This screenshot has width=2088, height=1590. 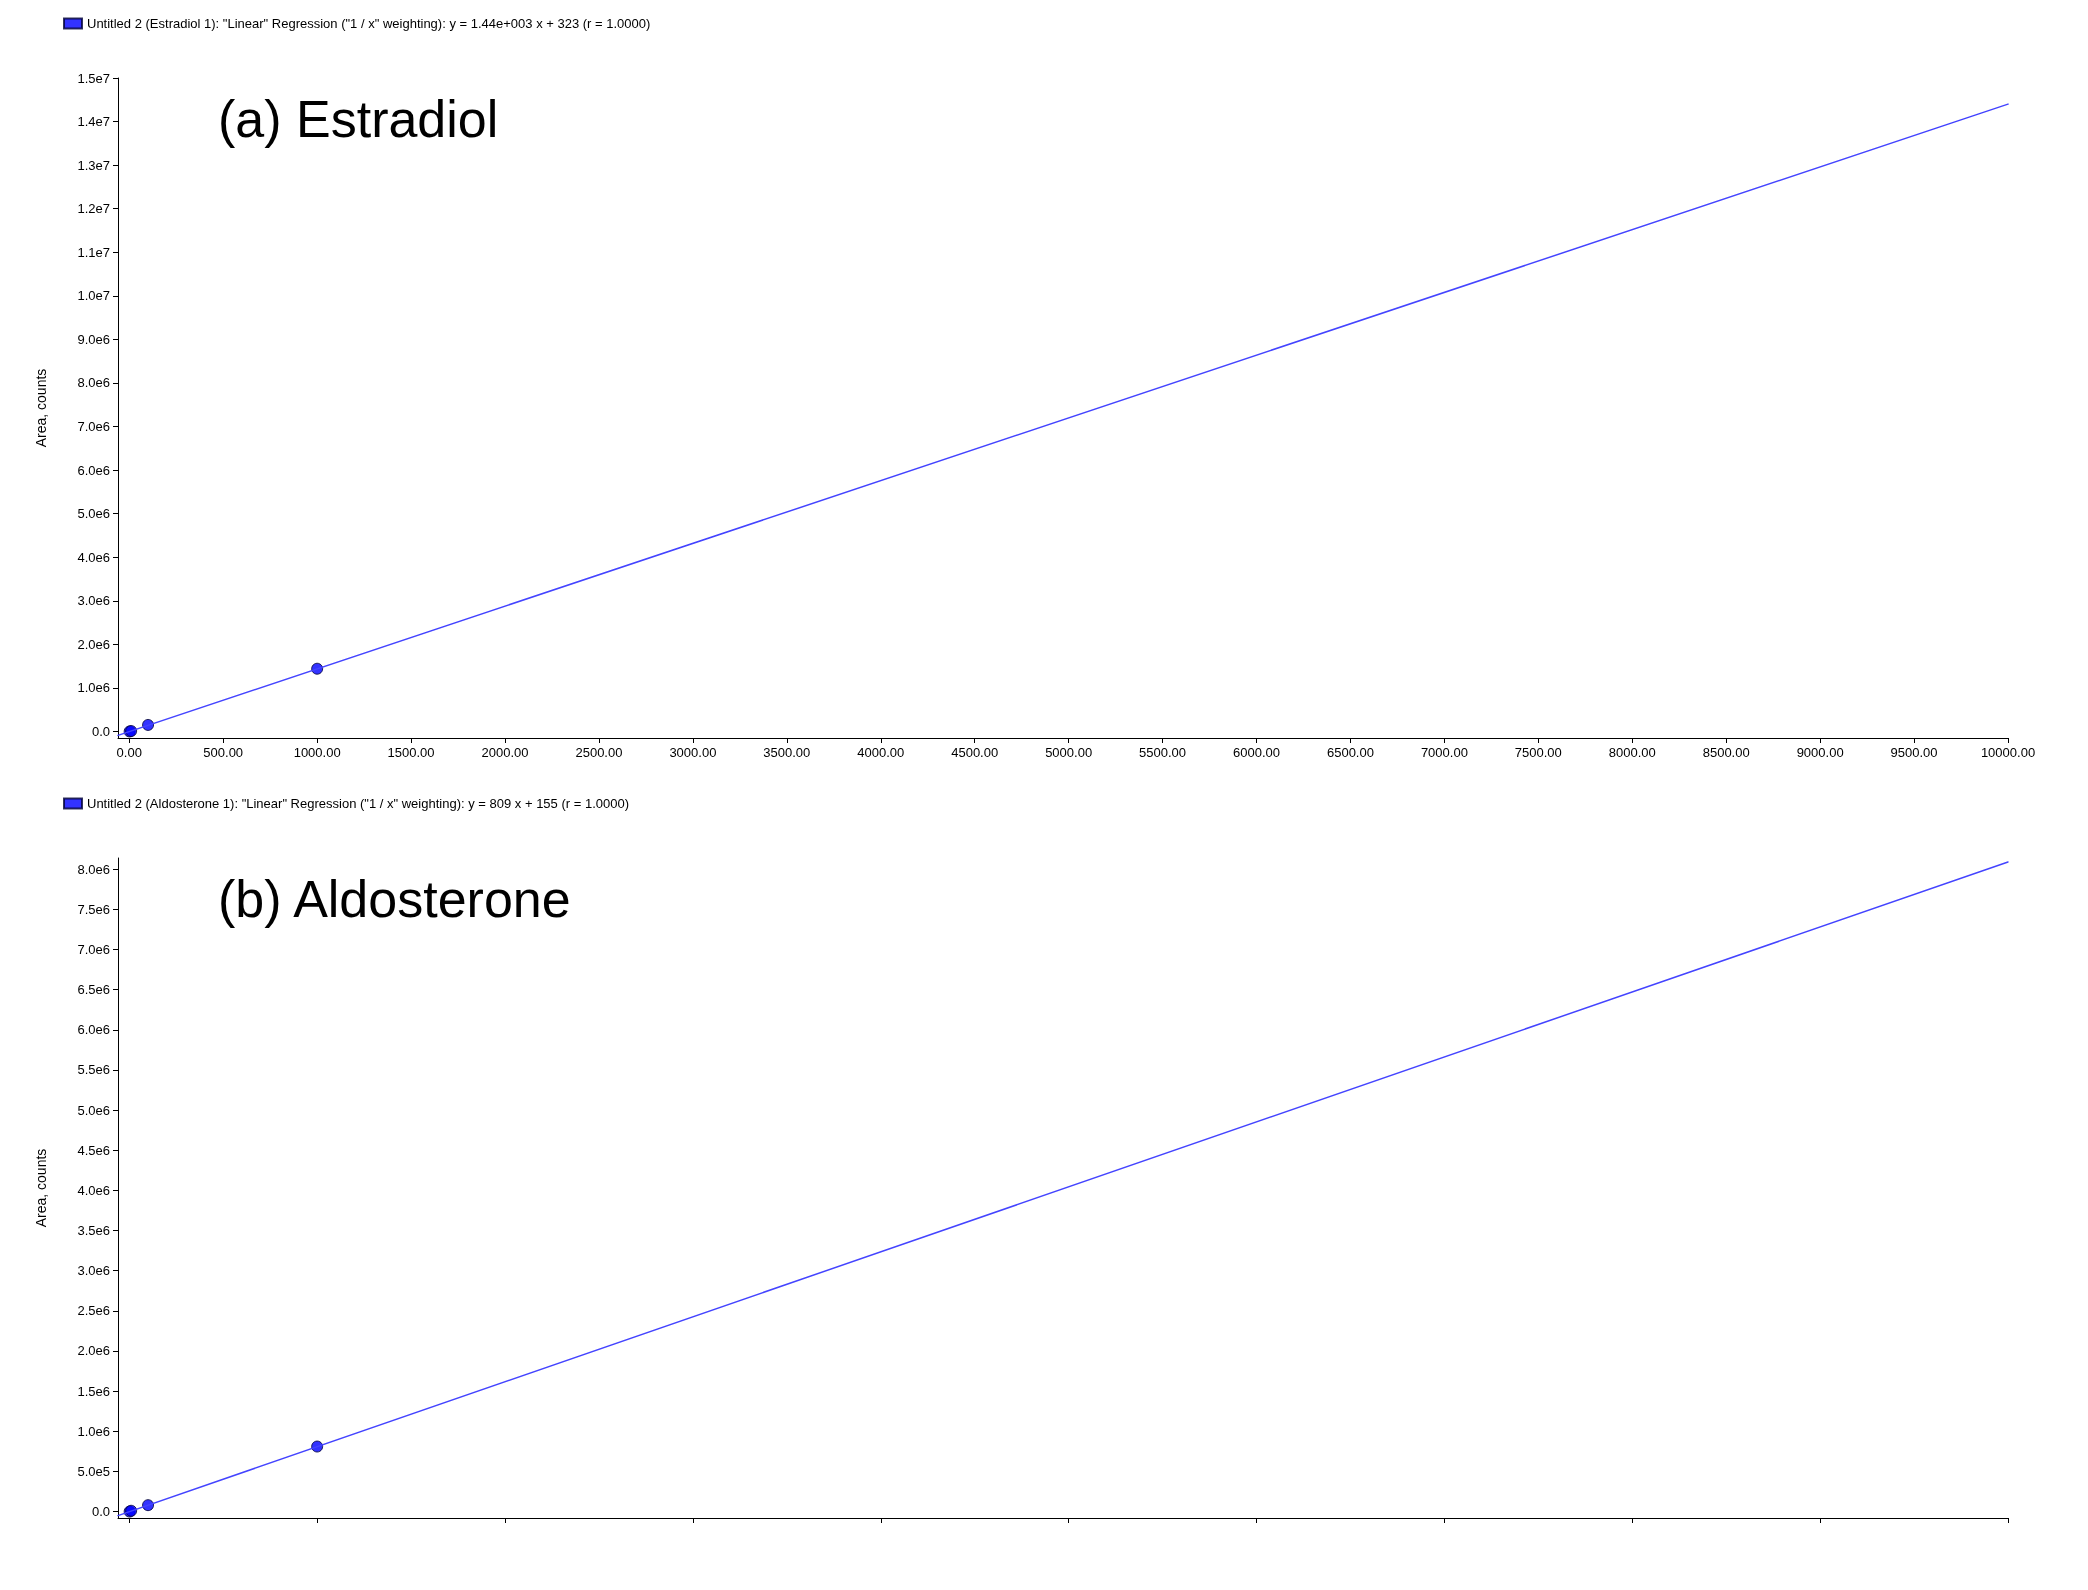 What do you see at coordinates (93, 252) in the screenshot?
I see `y-tick-label: 1.1e7` at bounding box center [93, 252].